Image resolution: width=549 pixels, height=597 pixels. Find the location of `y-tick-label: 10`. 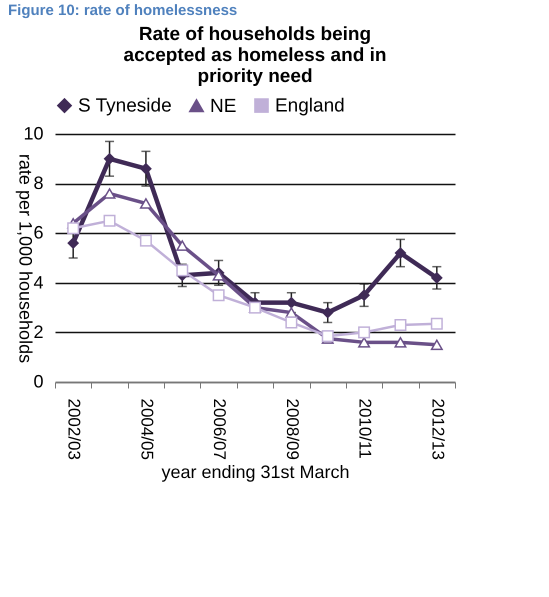

y-tick-label: 10 is located at coordinates (33, 134).